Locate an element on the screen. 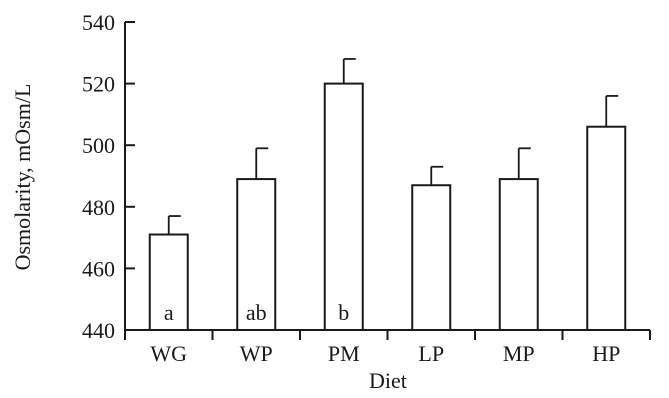 The image size is (669, 398). x-tick-label: LP is located at coordinates (431, 353).